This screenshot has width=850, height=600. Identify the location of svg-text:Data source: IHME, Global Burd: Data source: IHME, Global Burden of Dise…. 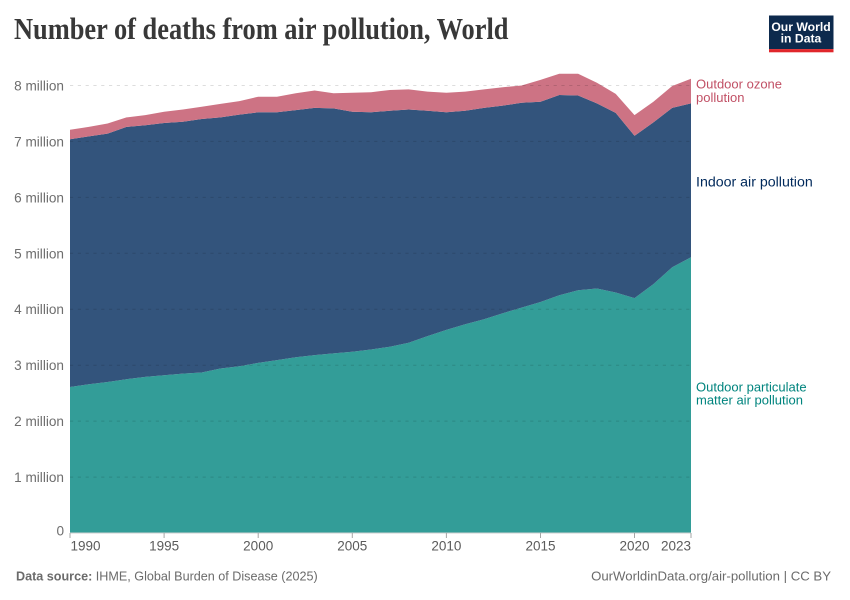
(167, 577).